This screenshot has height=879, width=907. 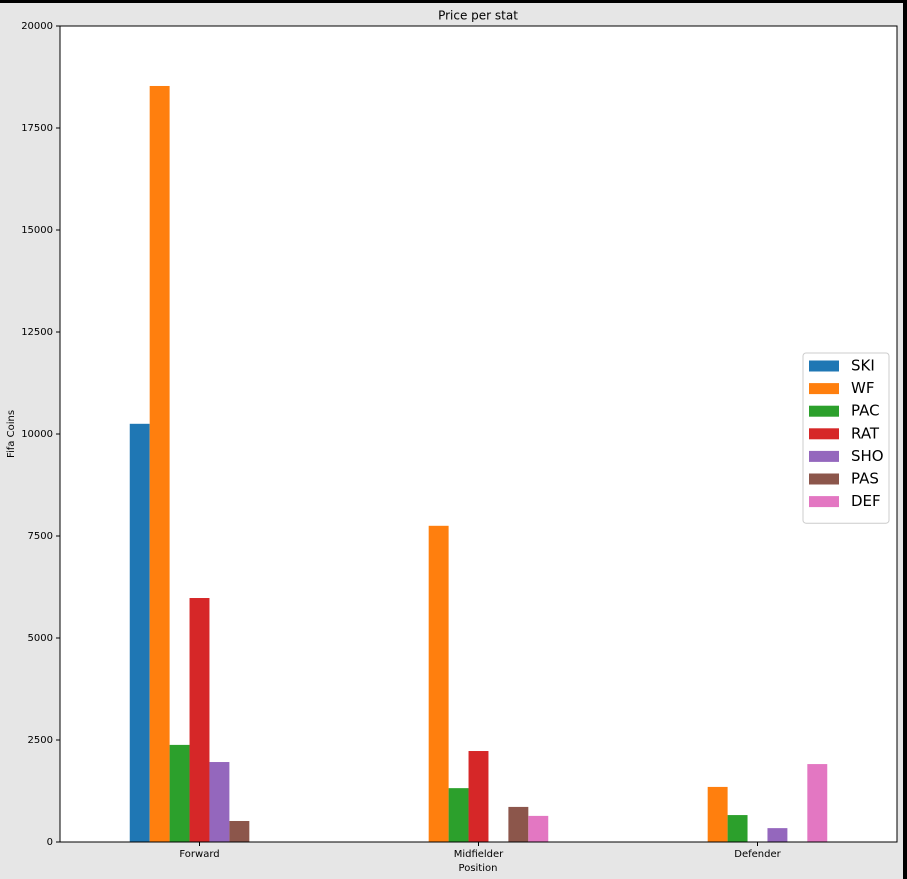 What do you see at coordinates (865, 433) in the screenshot?
I see `legend-label: RAT` at bounding box center [865, 433].